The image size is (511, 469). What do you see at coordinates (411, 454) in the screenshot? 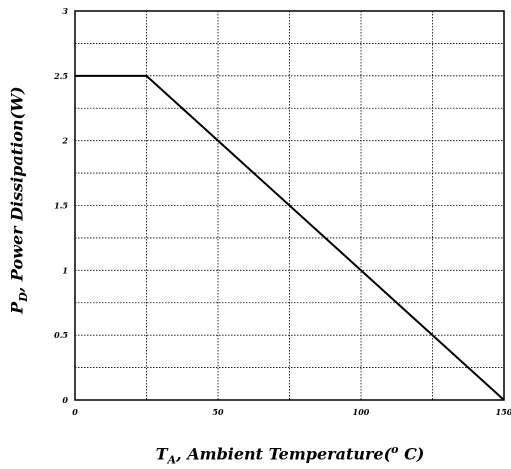
I see `x-label-end: C)` at bounding box center [411, 454].